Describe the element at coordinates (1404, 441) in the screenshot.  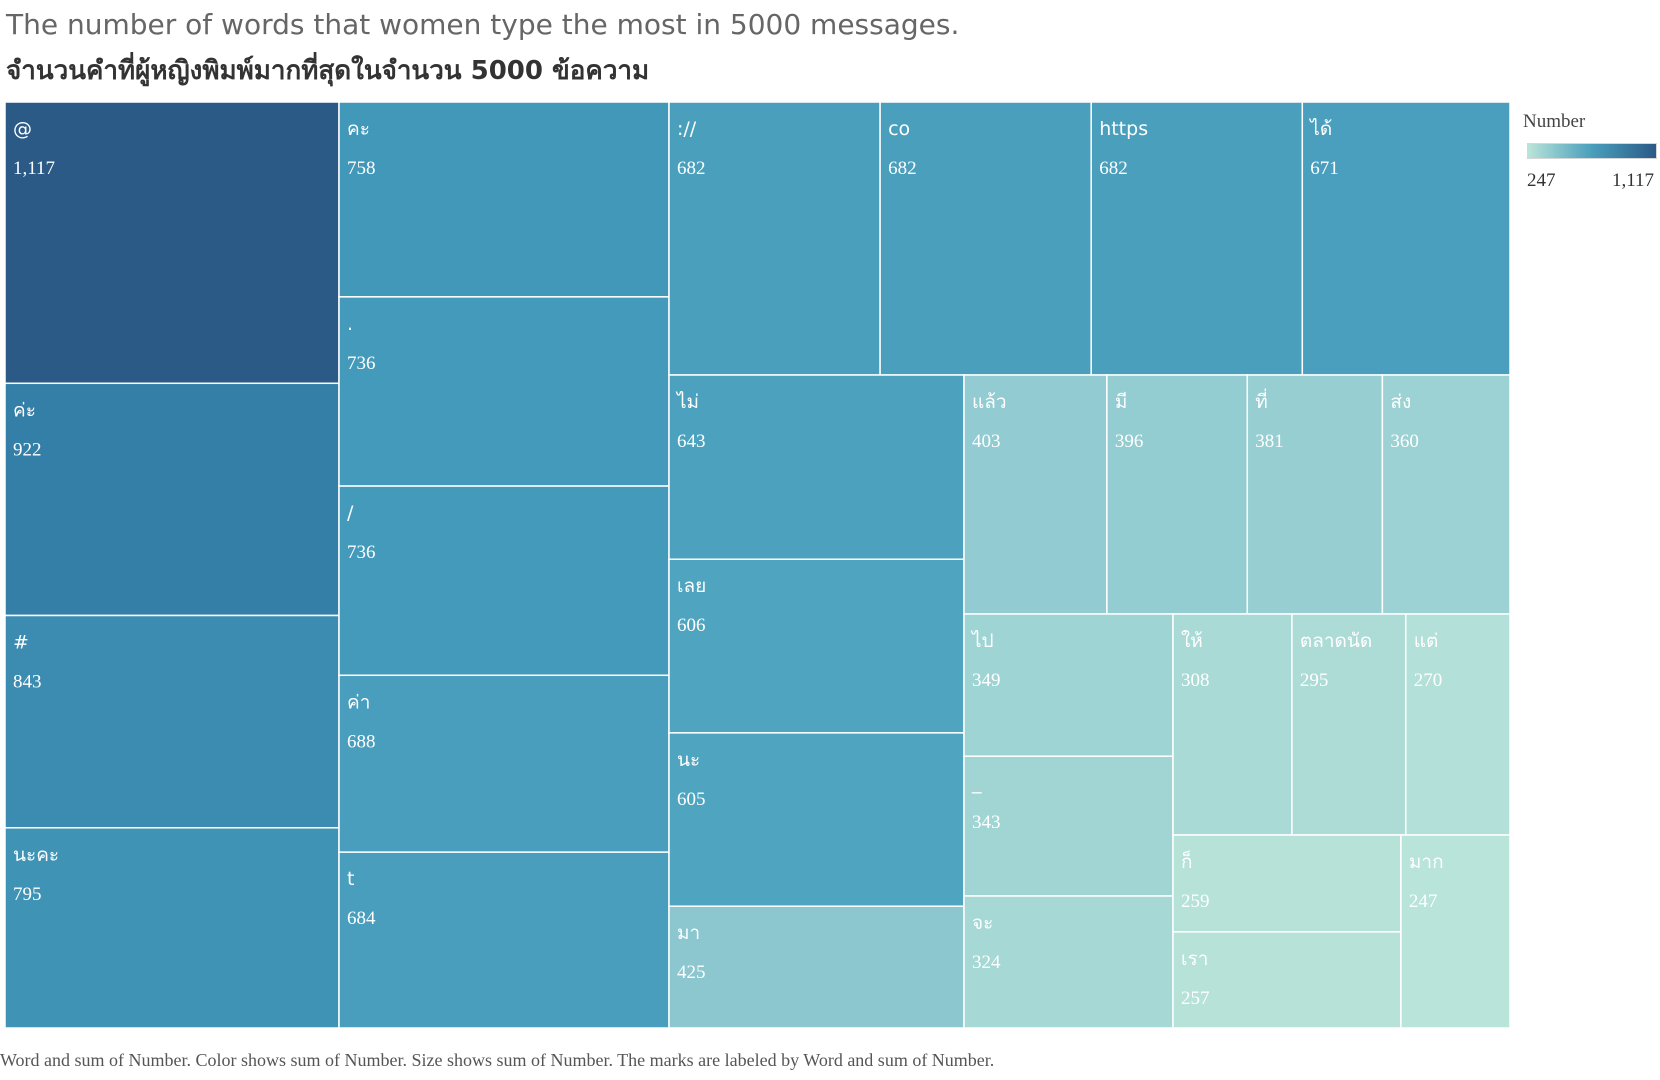
I see `cell-value-label: 360` at that location.